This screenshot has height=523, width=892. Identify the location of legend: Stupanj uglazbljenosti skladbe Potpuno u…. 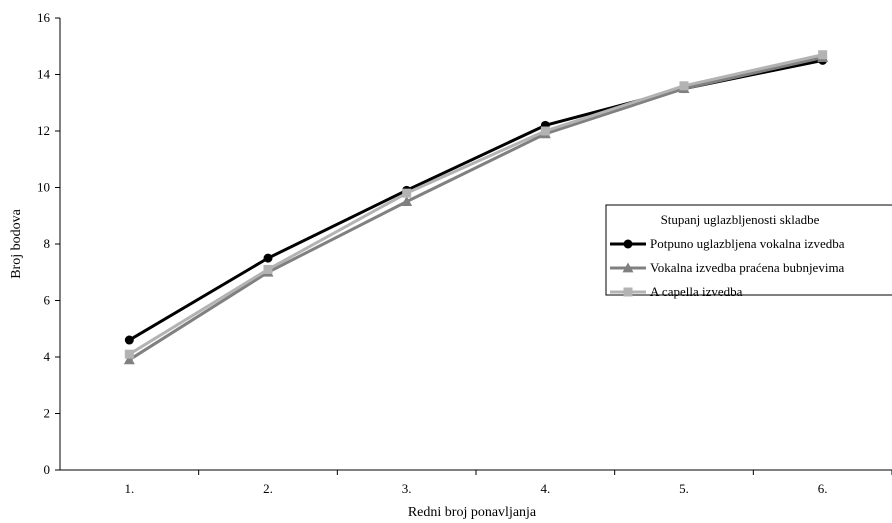
(748, 251).